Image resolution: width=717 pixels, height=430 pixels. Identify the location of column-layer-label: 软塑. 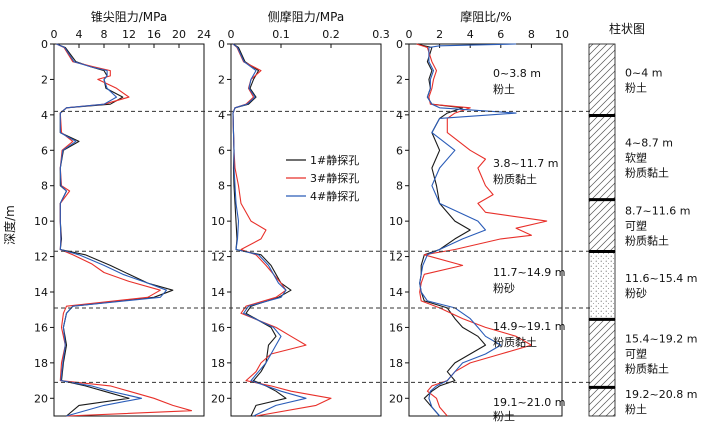
(636, 158).